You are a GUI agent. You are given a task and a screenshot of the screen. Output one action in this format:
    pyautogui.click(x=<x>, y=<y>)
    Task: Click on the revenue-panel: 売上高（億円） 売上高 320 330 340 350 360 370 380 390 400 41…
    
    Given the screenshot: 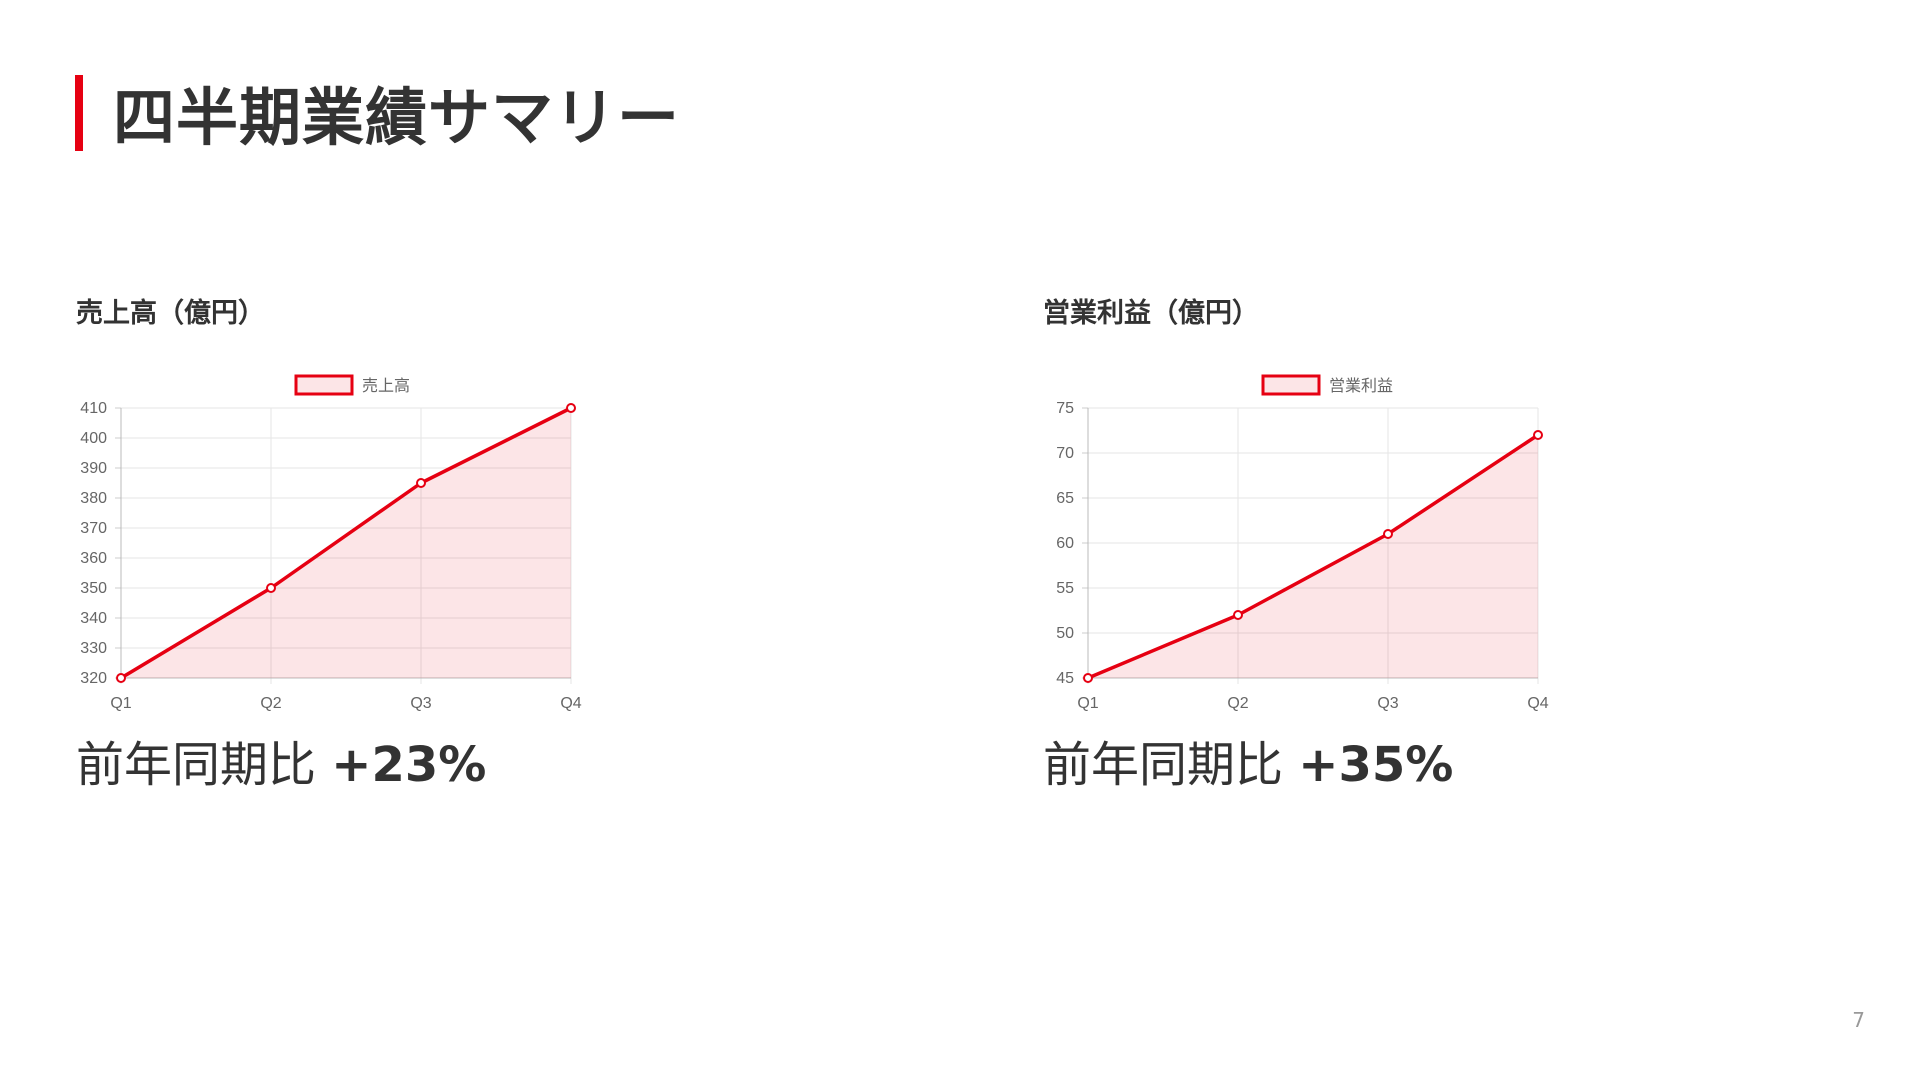 What is the action you would take?
    pyautogui.click(x=376, y=544)
    